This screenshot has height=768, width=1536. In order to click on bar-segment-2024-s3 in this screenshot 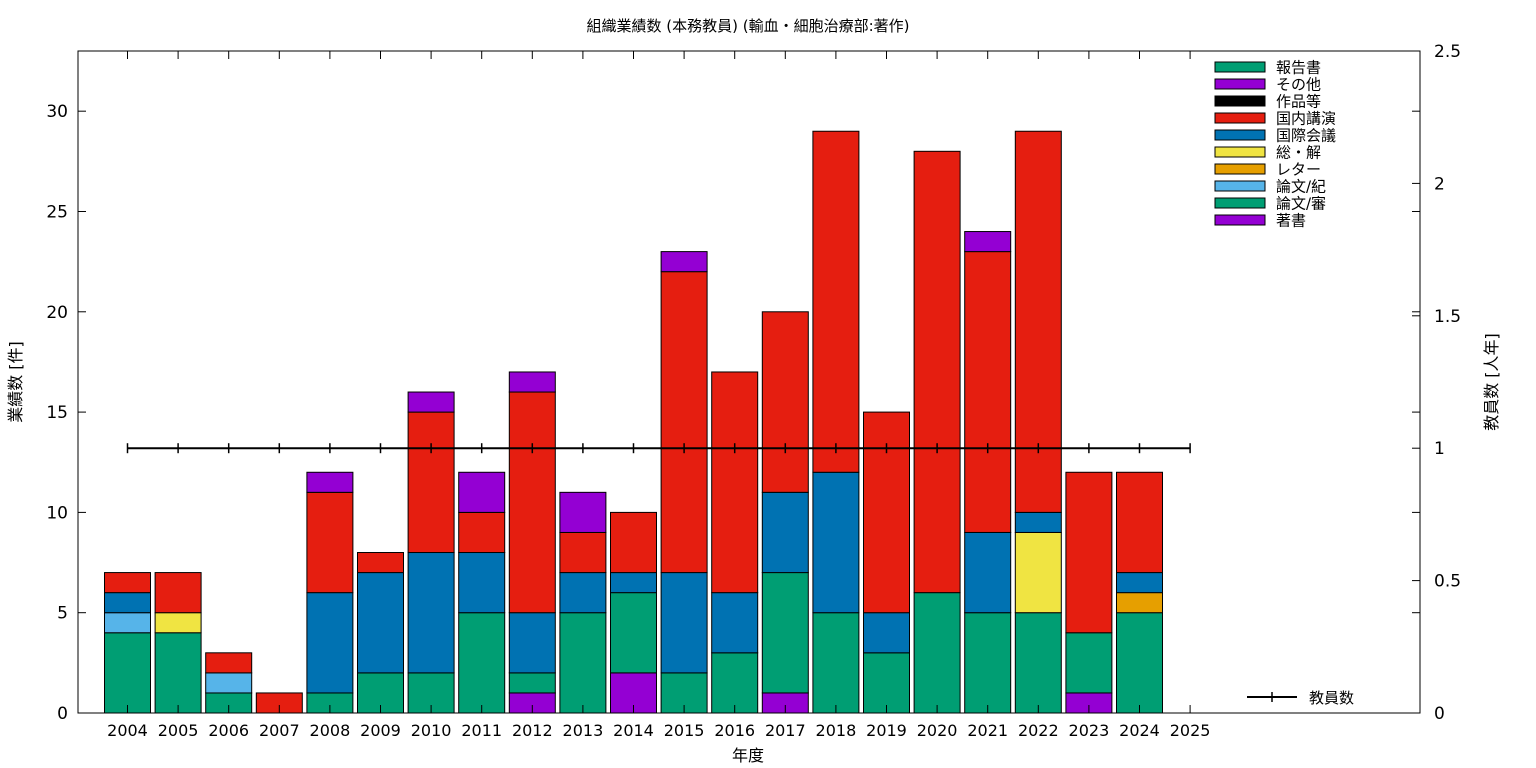, I will do `click(1139, 603)`.